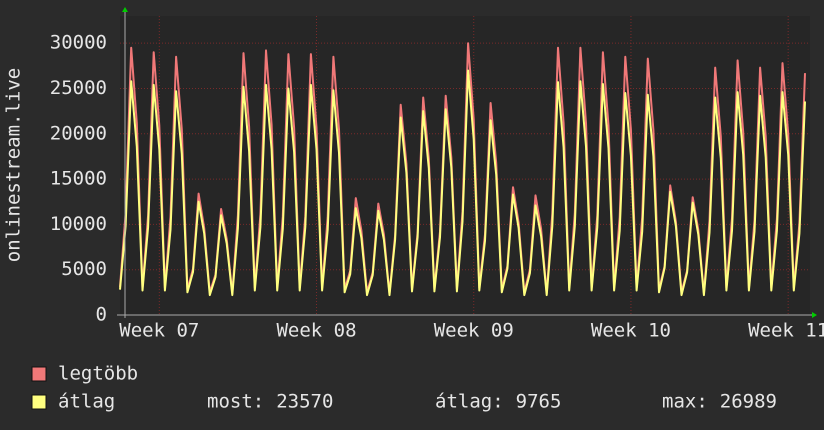  What do you see at coordinates (304, 402) in the screenshot?
I see `stat-value: 23570` at bounding box center [304, 402].